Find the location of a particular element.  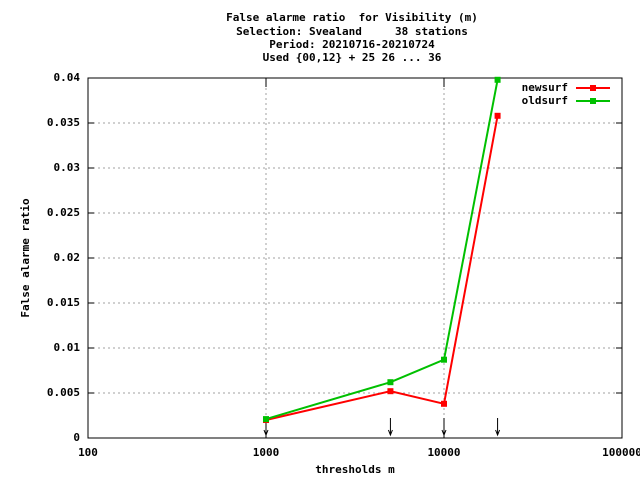

chart-title: False alarme ratio for Visibility (m) is located at coordinates (352, 17).